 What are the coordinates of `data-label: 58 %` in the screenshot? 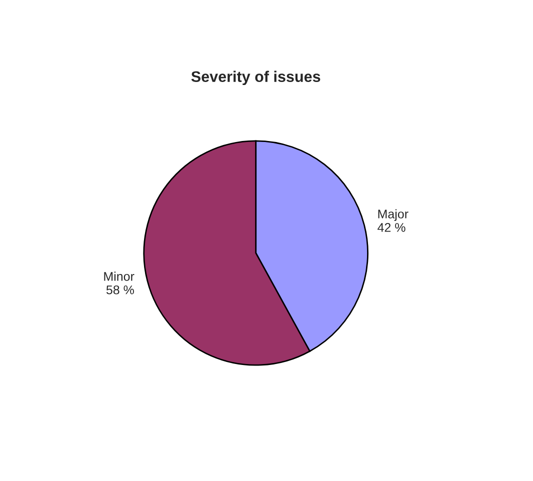 It's located at (120, 289).